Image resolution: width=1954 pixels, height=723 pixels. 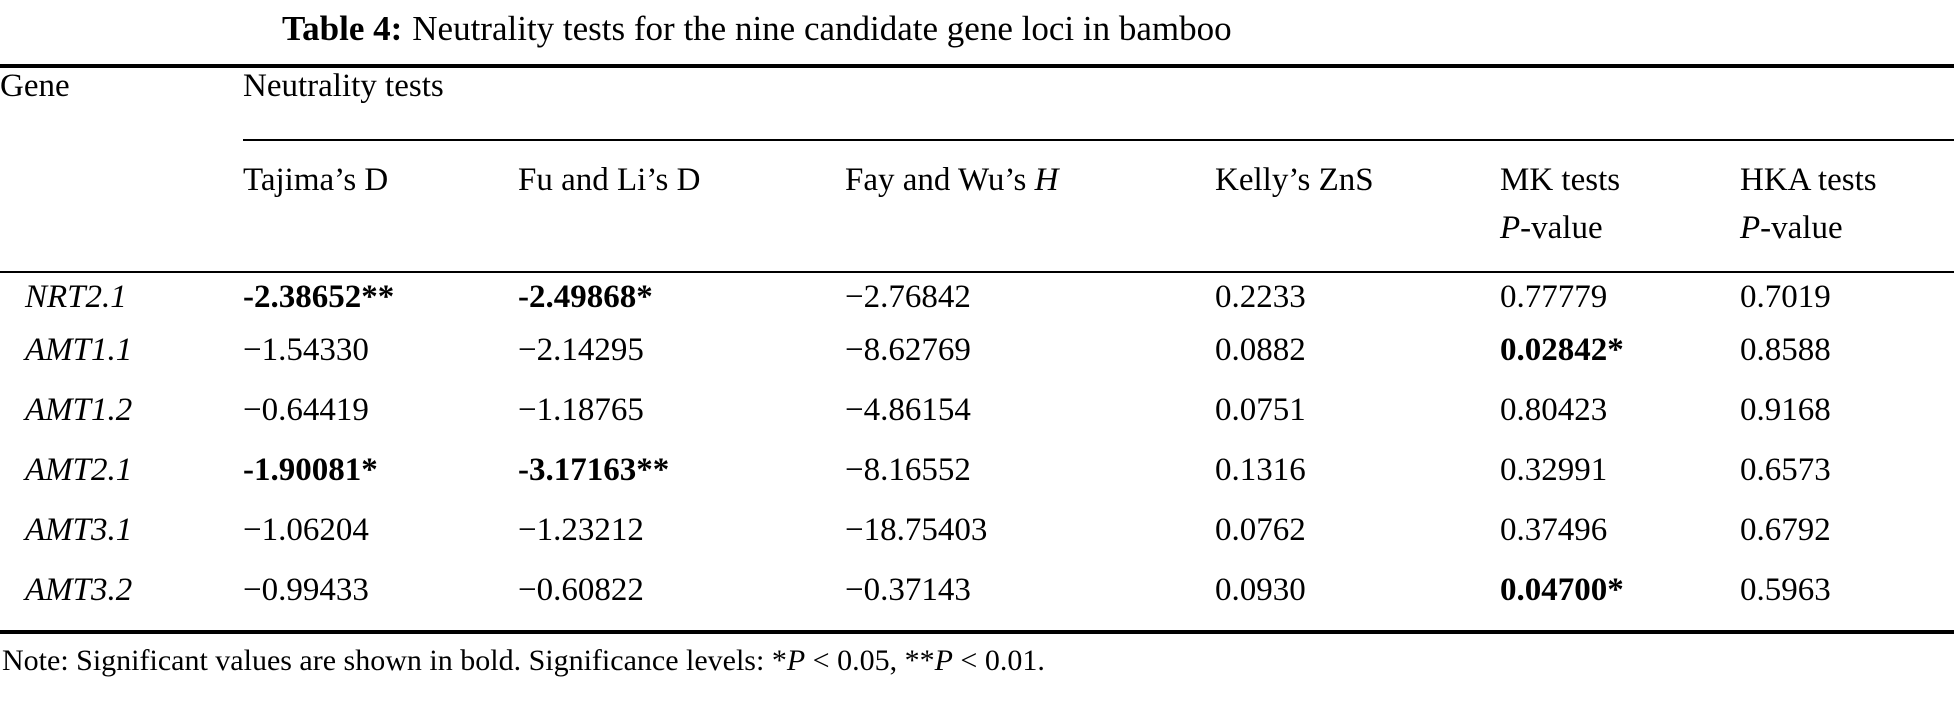 What do you see at coordinates (1554, 297) in the screenshot?
I see `value-cell: 0.77779` at bounding box center [1554, 297].